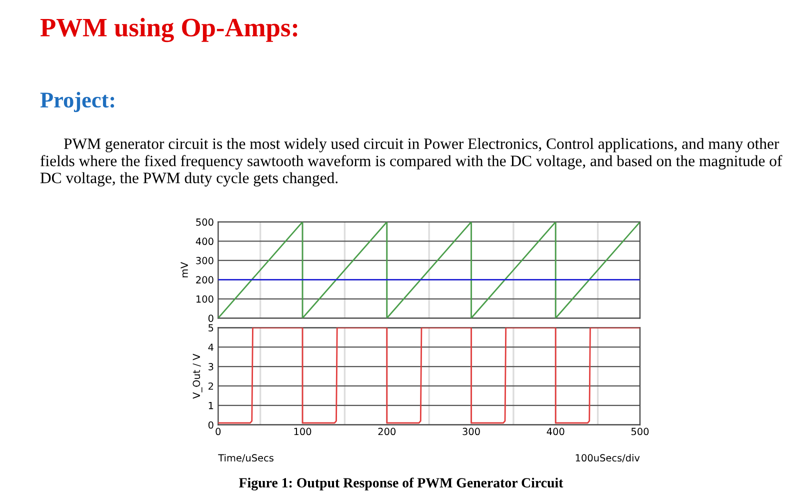 Image resolution: width=802 pixels, height=501 pixels. What do you see at coordinates (184, 270) in the screenshot?
I see `y-axis-title: mV` at bounding box center [184, 270].